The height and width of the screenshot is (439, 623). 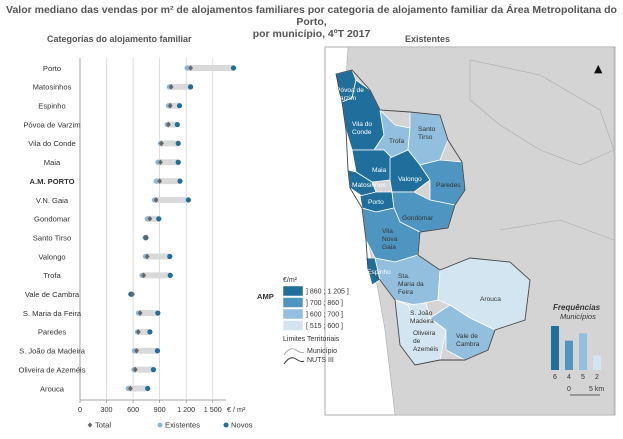 What do you see at coordinates (182, 425) in the screenshot?
I see `legend-existentes-label: Existentes` at bounding box center [182, 425].